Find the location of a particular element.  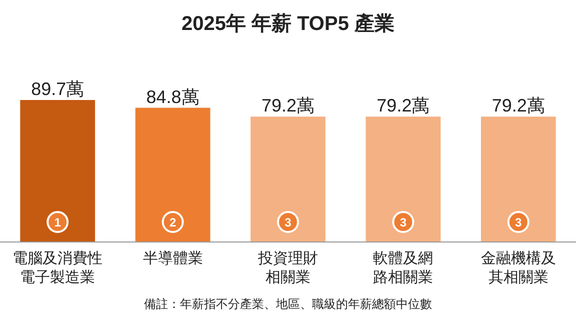

x-tick-label: 半導體業 is located at coordinates (172, 258).